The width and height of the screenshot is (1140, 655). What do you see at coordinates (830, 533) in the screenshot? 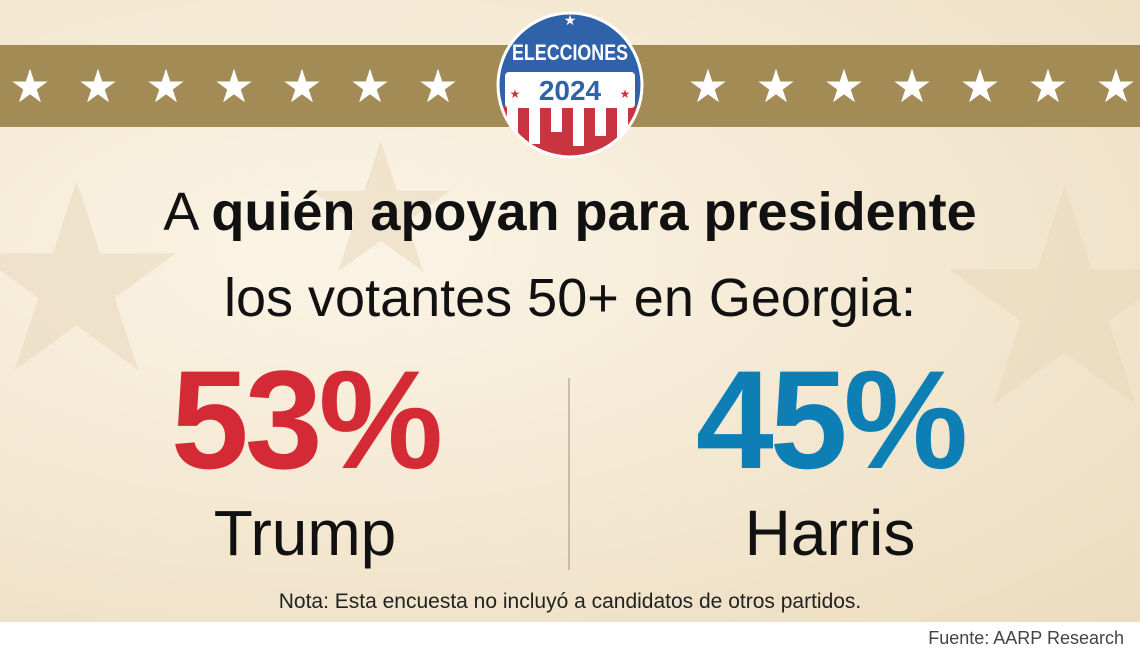
I see `harris-name: Harris` at bounding box center [830, 533].